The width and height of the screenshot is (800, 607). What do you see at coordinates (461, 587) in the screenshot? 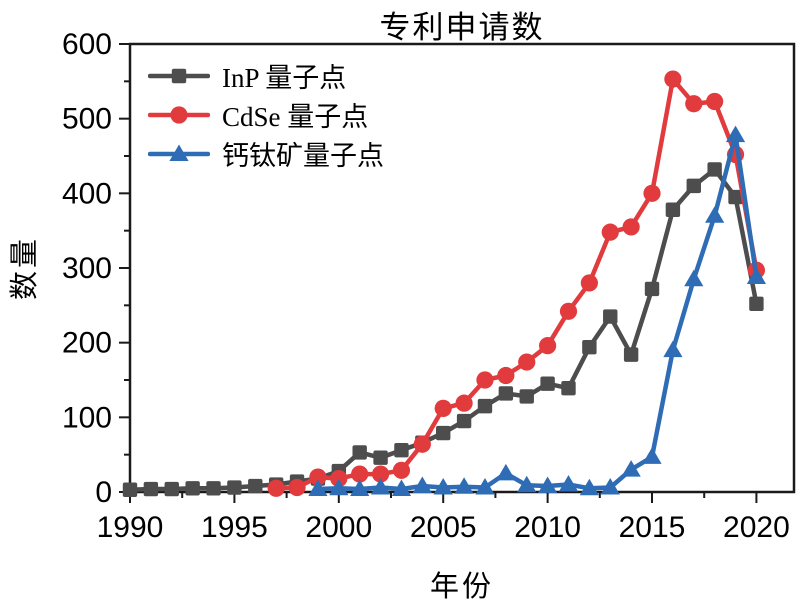
I see `x-axis-title: 年份` at bounding box center [461, 587].